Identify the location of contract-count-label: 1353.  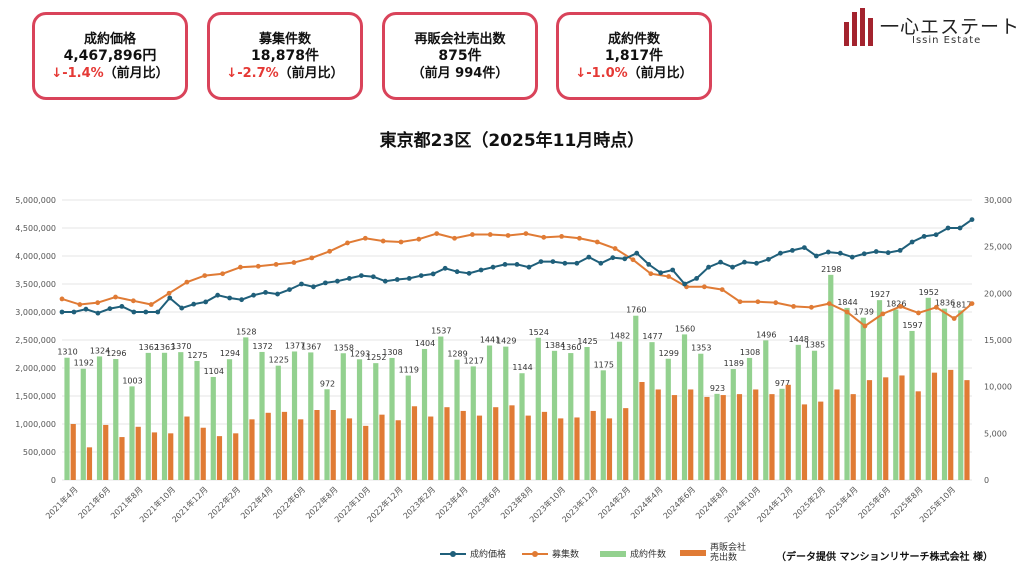
(701, 348).